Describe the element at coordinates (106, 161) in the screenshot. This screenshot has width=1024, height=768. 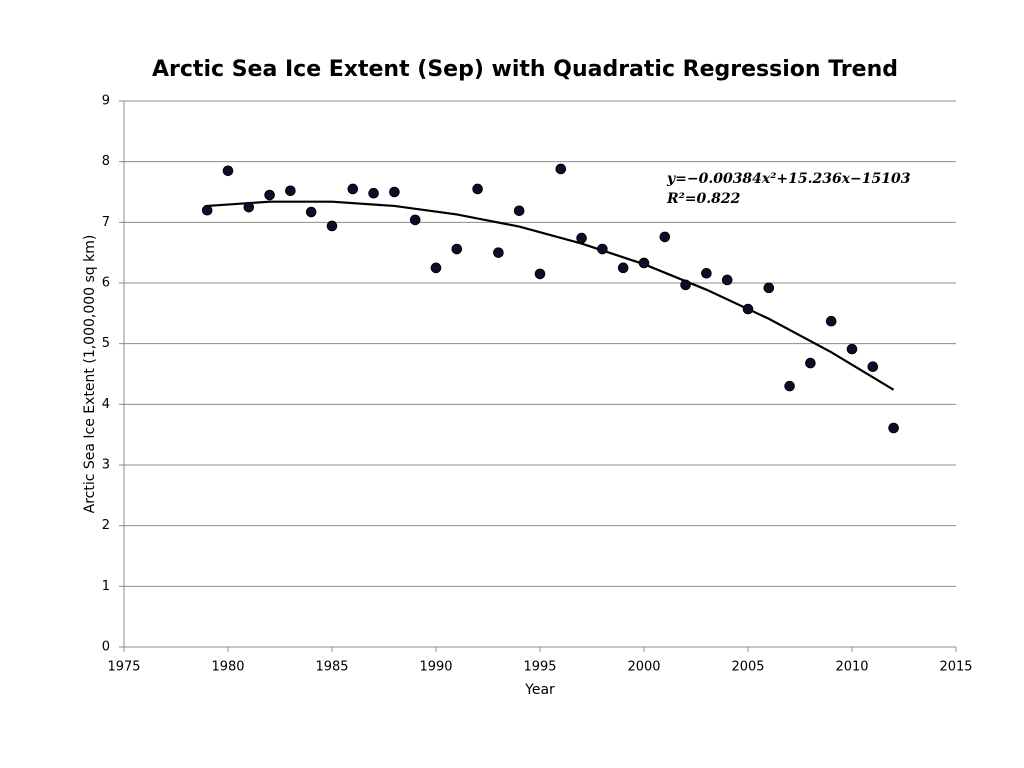
I see `y-tick-label: 8` at that location.